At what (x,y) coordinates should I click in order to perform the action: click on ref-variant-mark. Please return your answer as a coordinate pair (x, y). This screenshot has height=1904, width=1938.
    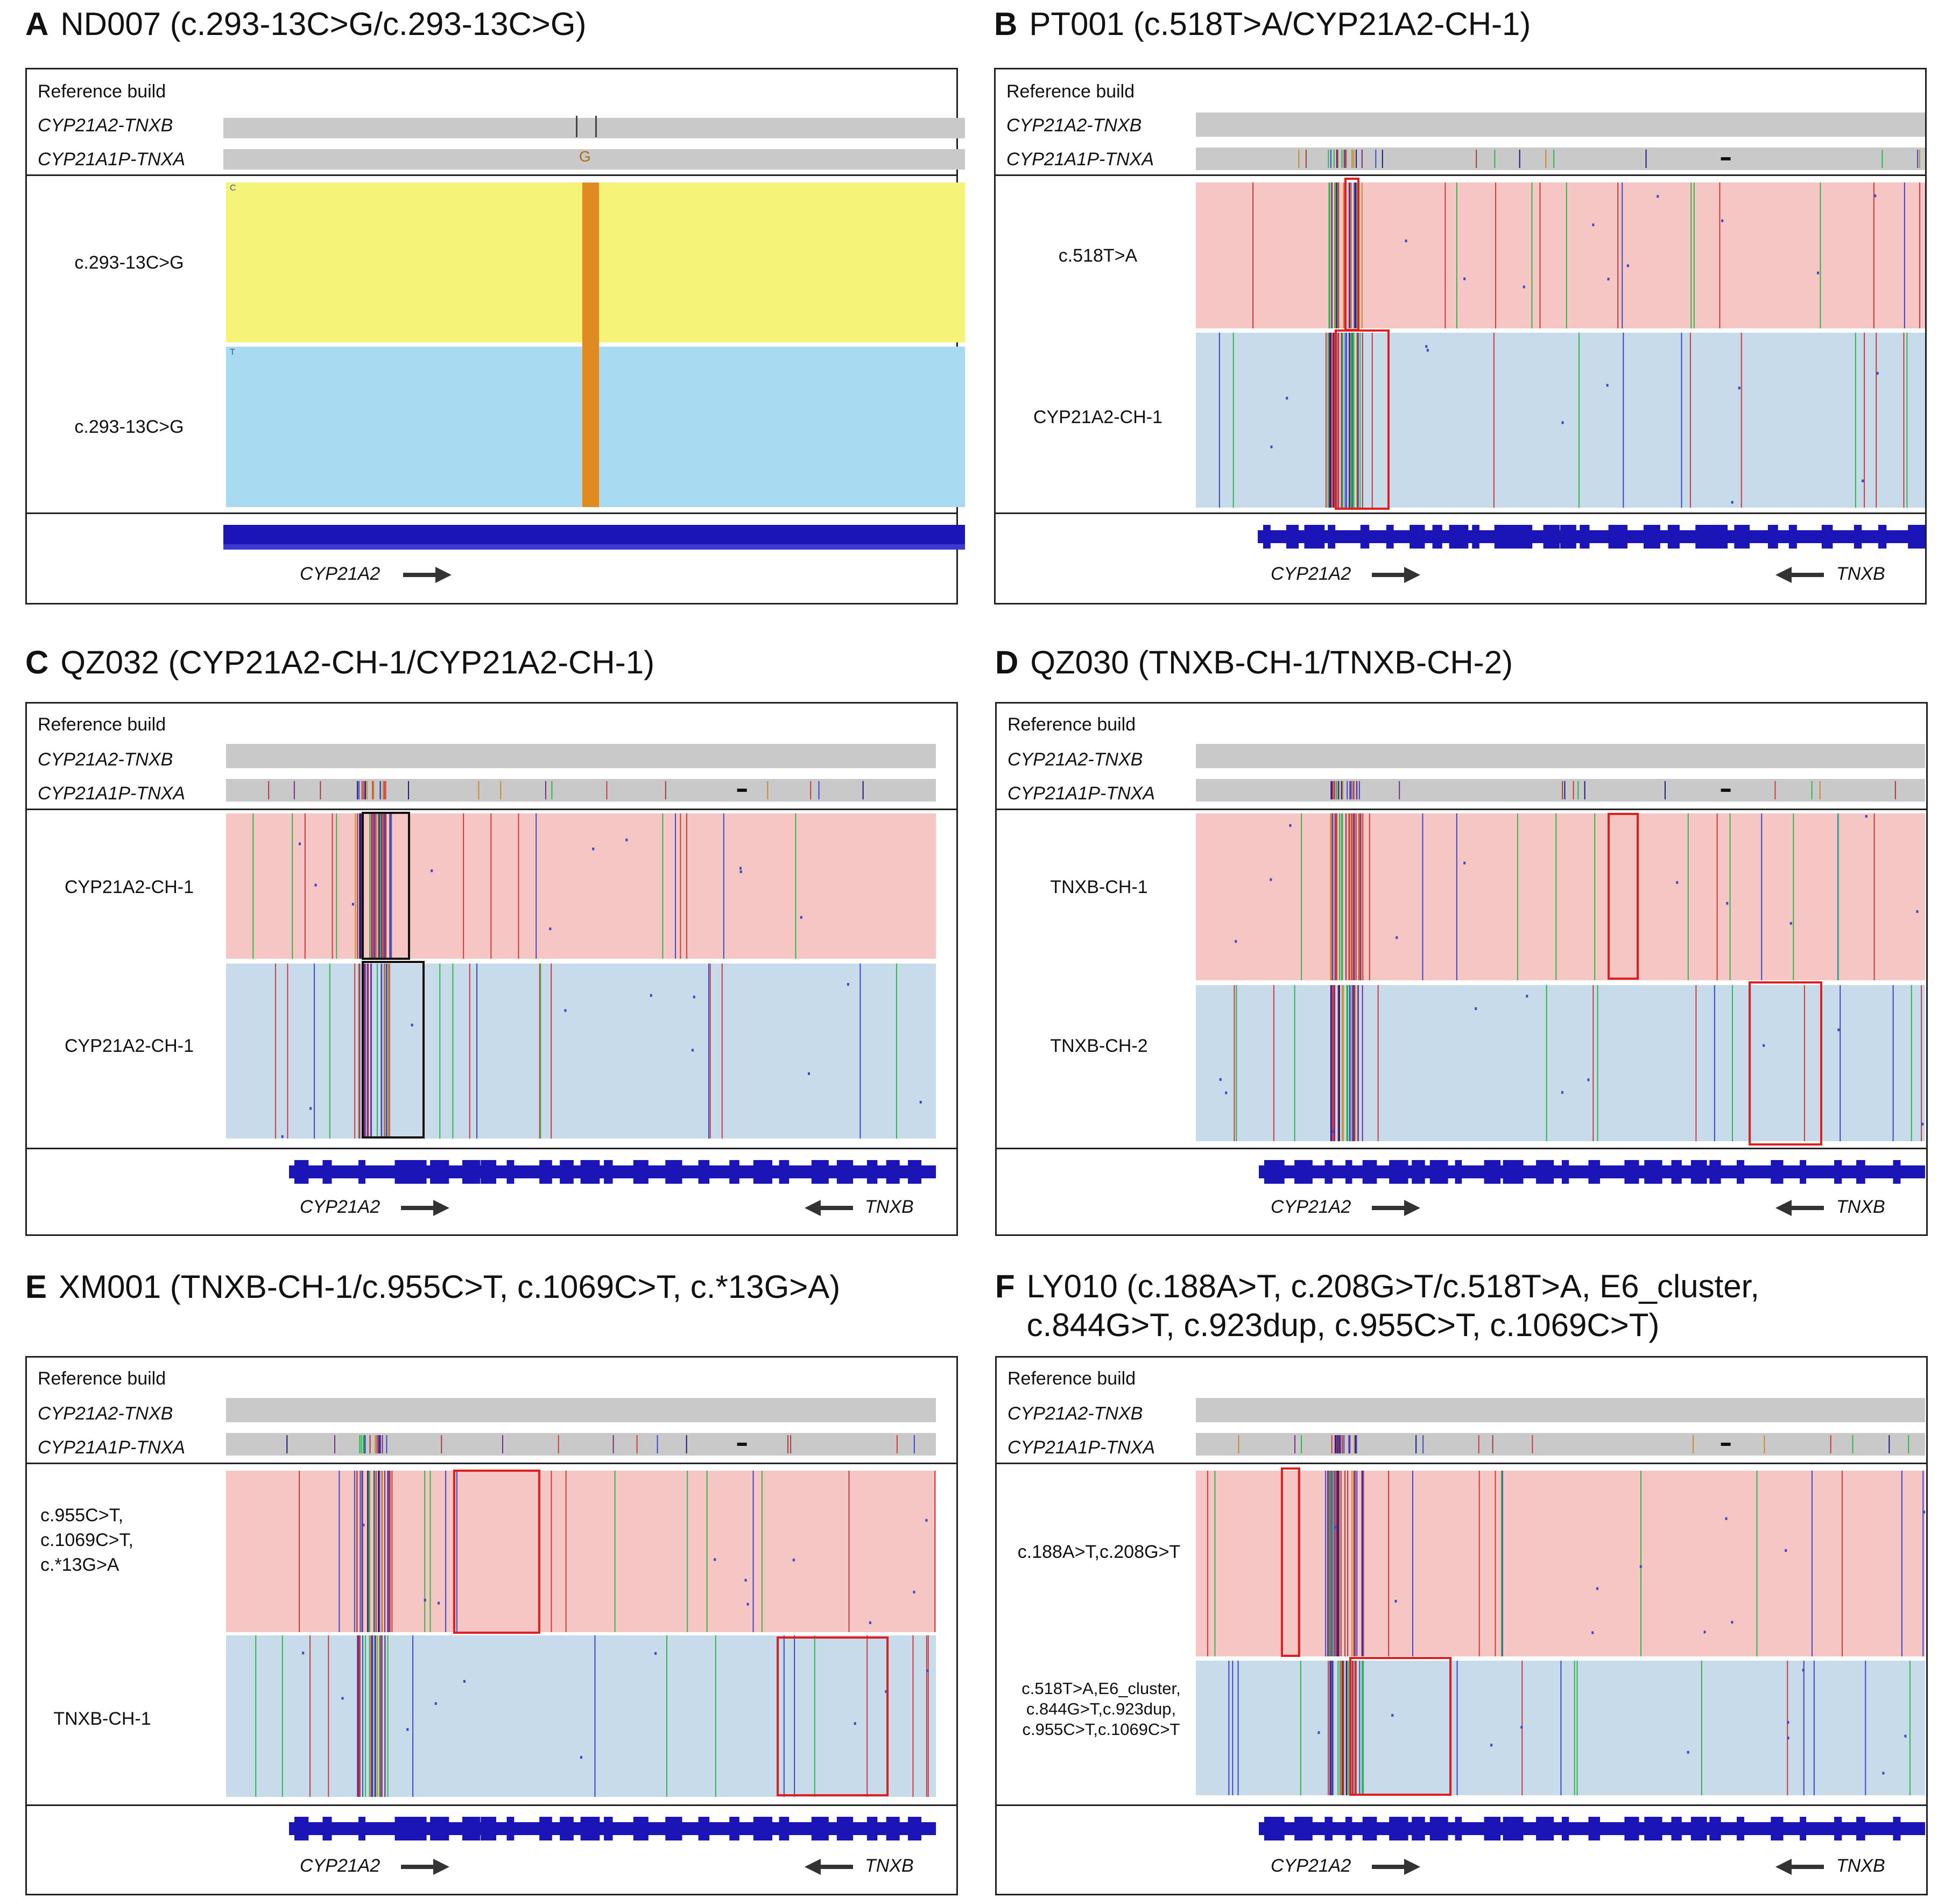
    Looking at the image, I should click on (576, 127).